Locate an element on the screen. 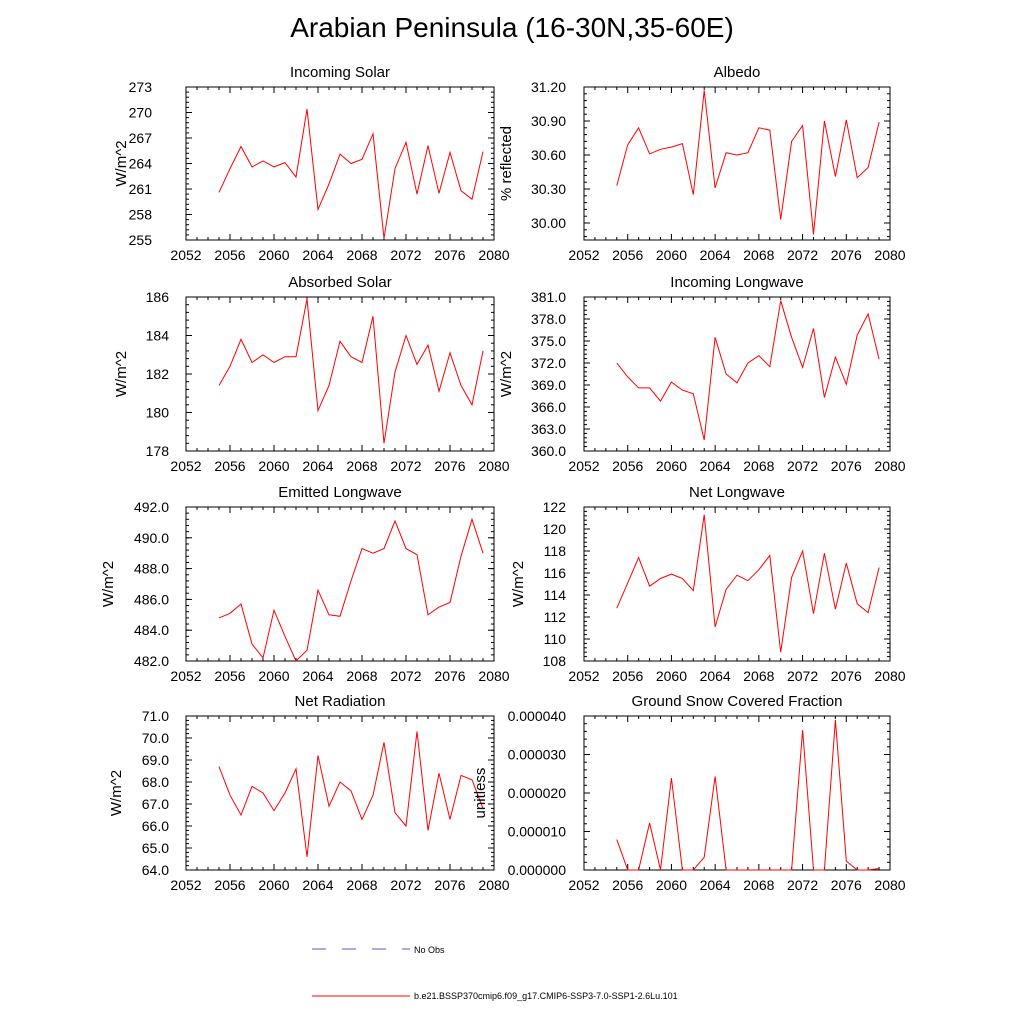 This screenshot has width=1024, height=1024. y-tick-label: 184 is located at coordinates (158, 336).